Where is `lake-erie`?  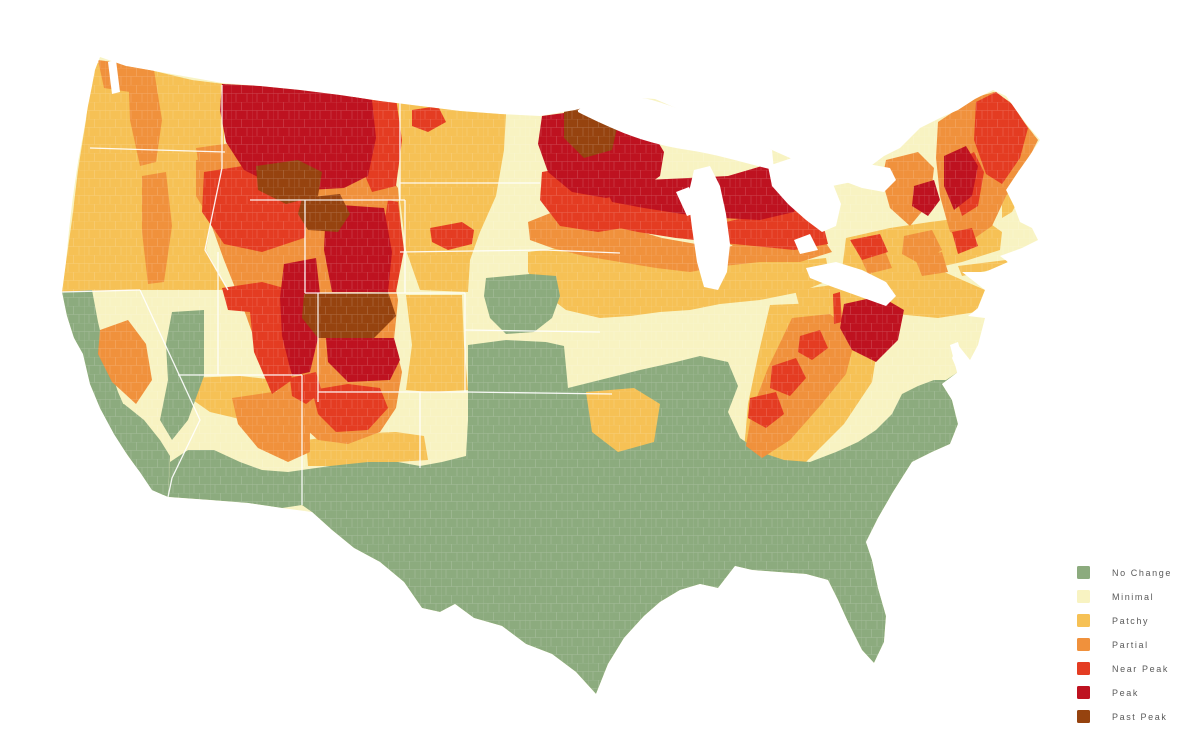
lake-erie is located at coordinates (851, 284).